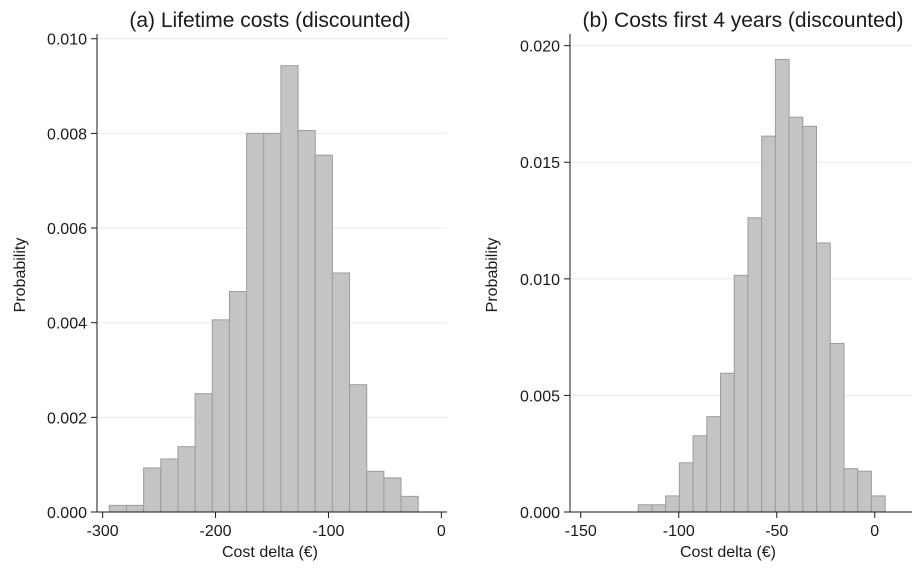 The image size is (922, 568). I want to click on y-tick-label: 0.015, so click(540, 163).